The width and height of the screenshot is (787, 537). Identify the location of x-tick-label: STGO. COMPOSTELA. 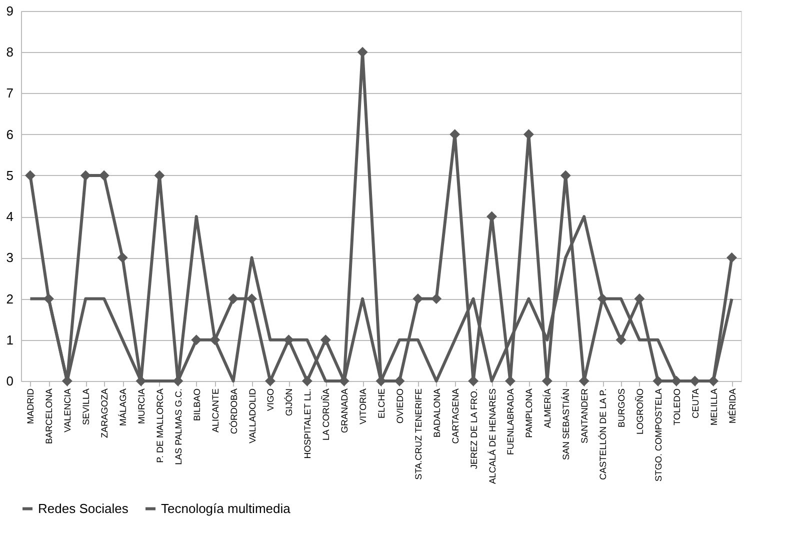
(658, 435).